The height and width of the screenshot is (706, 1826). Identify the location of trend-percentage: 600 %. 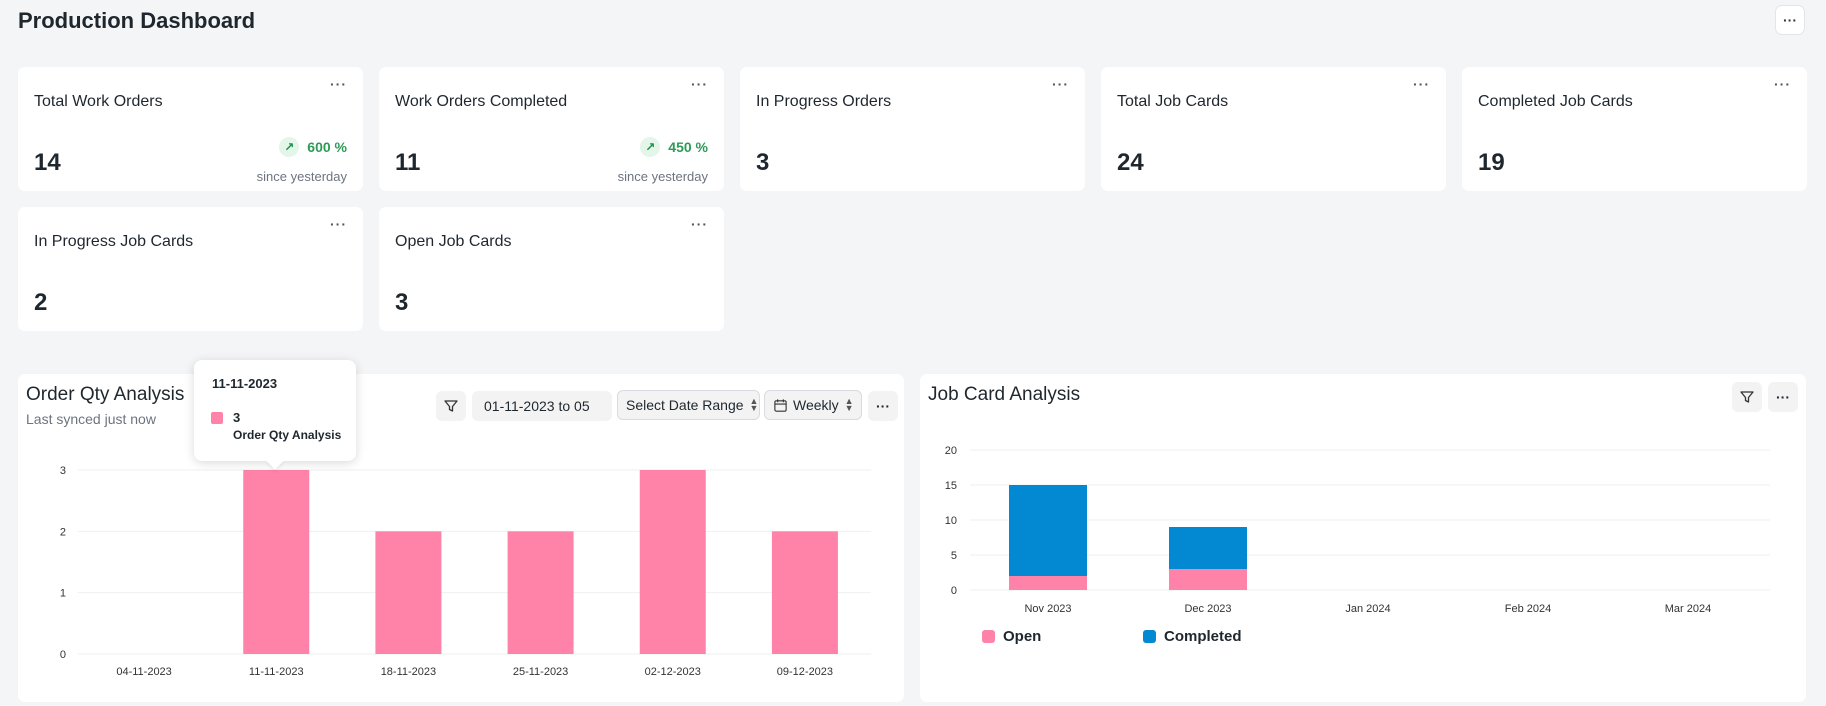
(327, 147).